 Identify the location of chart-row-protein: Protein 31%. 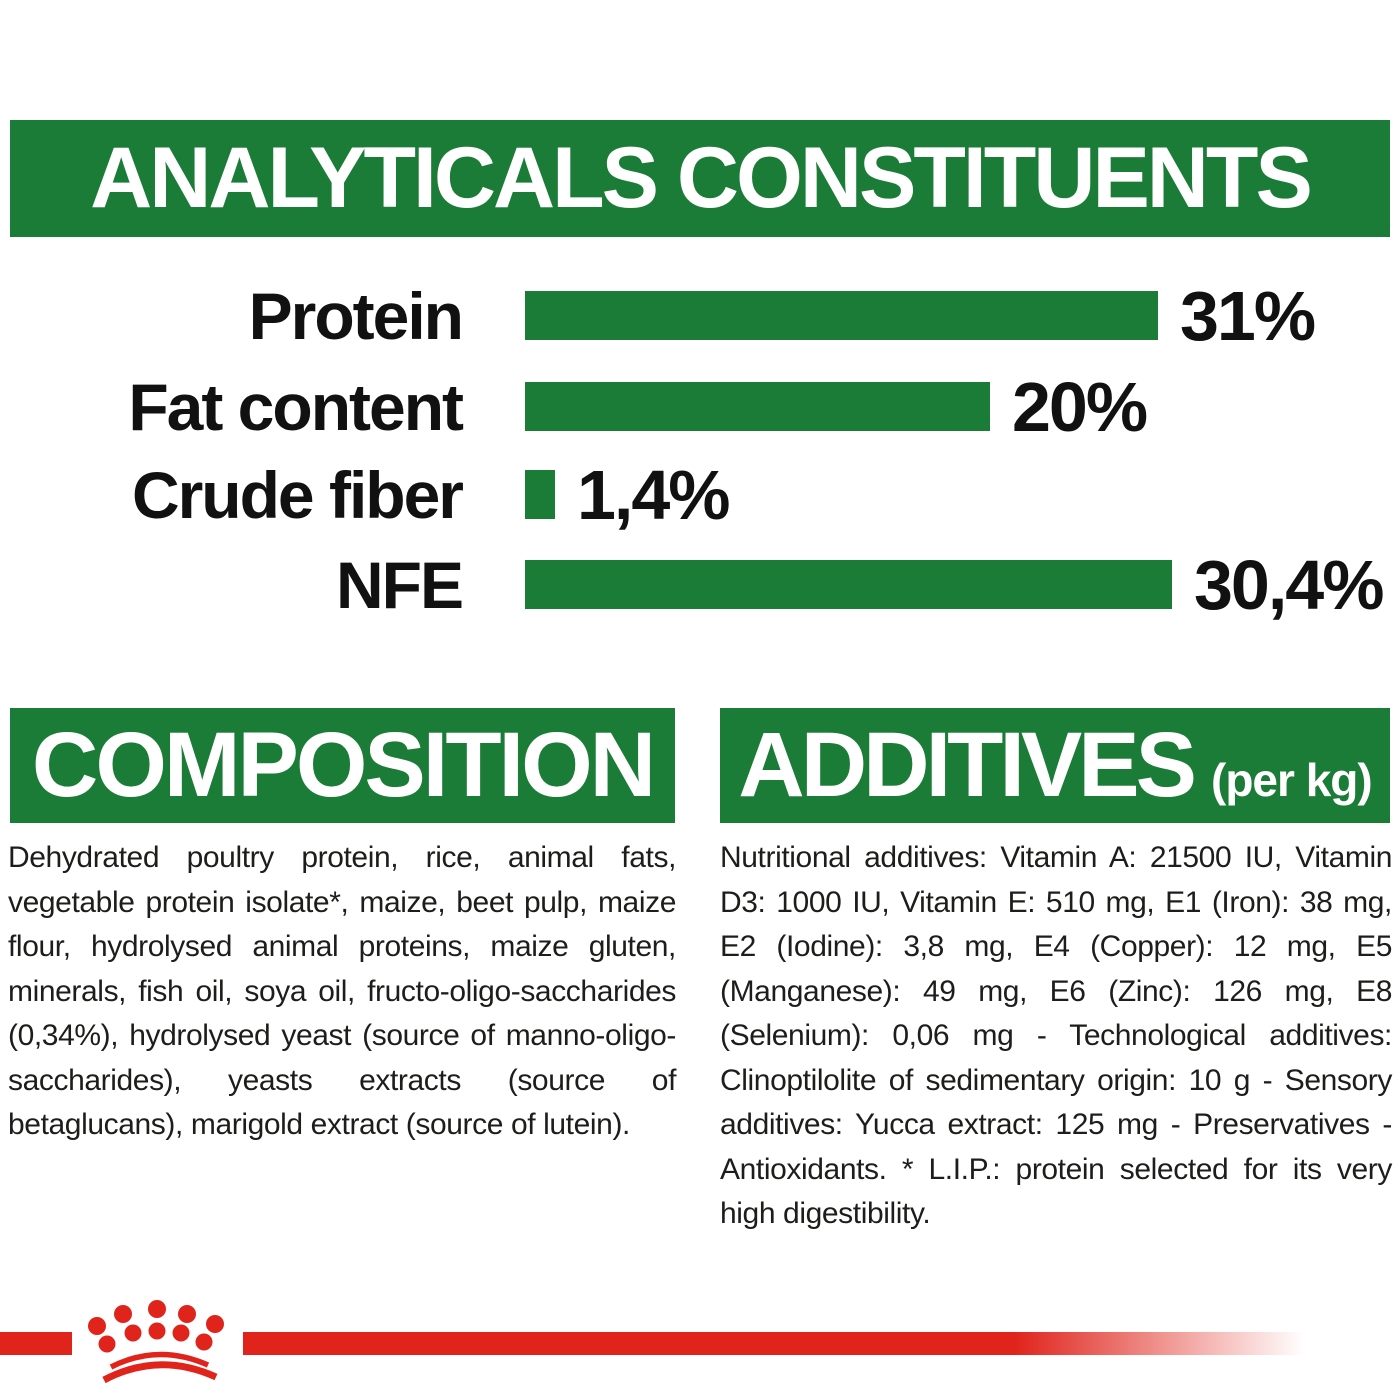
(700, 316).